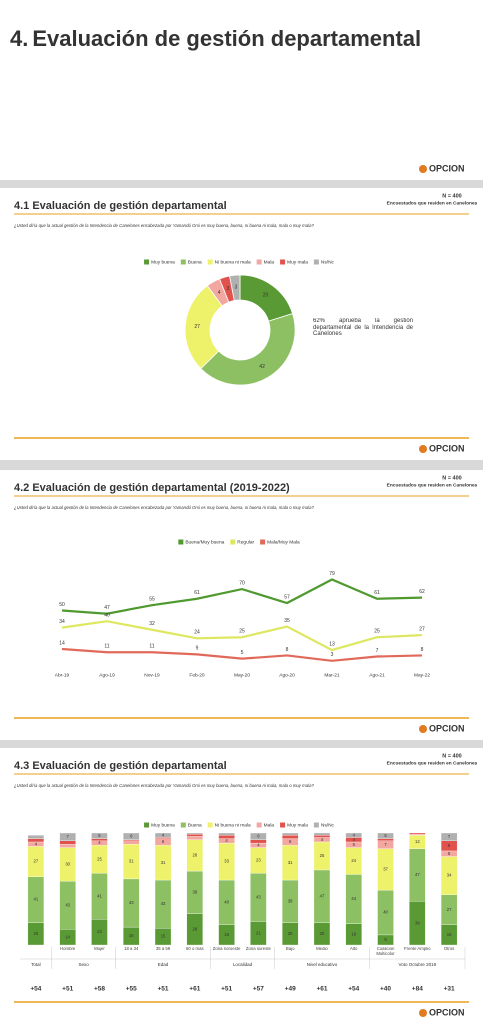  I want to click on net-label: +84, so click(417, 989).